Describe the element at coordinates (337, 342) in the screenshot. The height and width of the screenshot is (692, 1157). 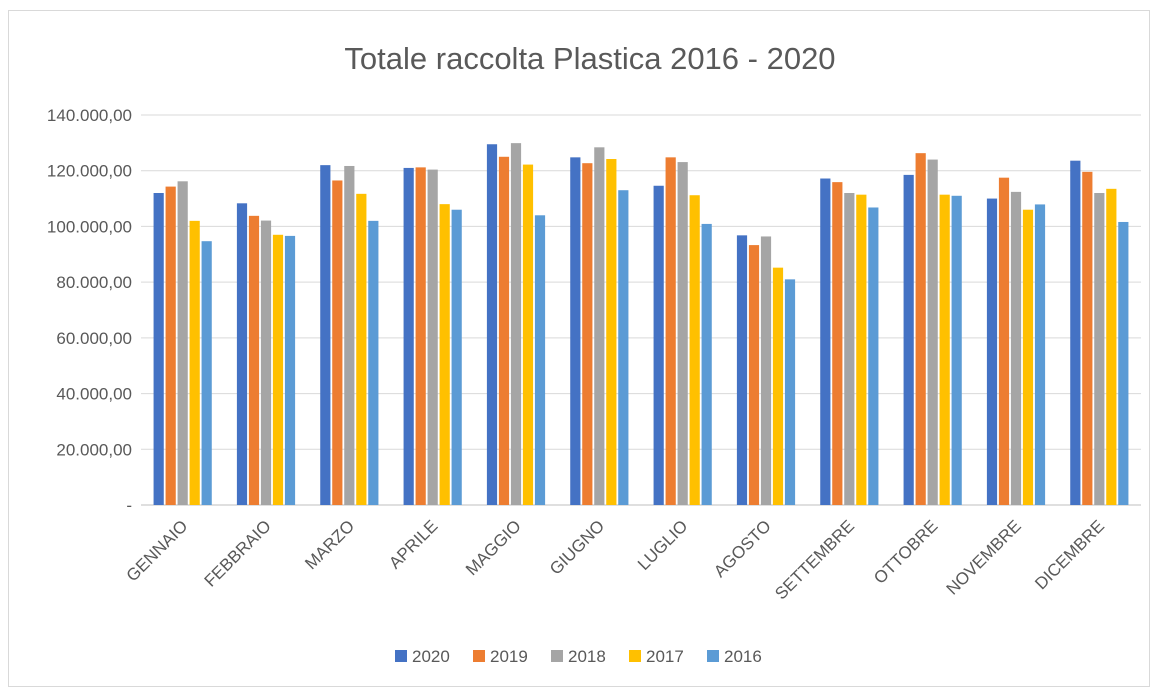
I see `bar-2019-marzo` at that location.